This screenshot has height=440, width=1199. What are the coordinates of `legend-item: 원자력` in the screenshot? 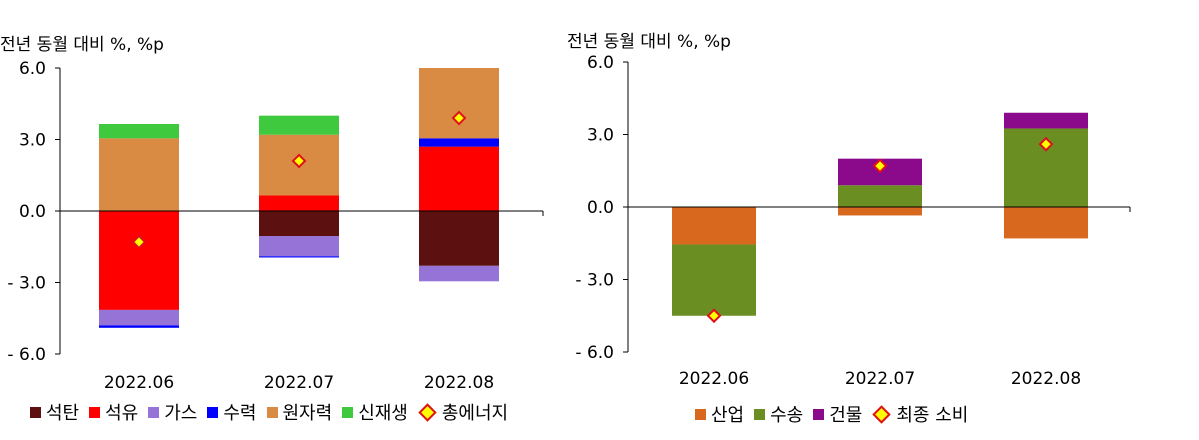 It's located at (299, 412).